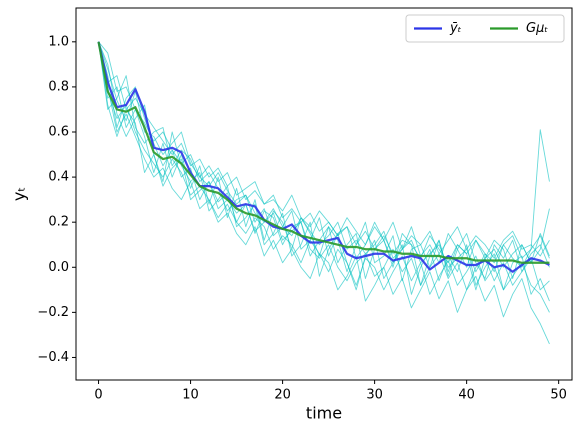 This screenshot has width=581, height=435. What do you see at coordinates (374, 395) in the screenshot?
I see `x-tick-label: 30` at bounding box center [374, 395].